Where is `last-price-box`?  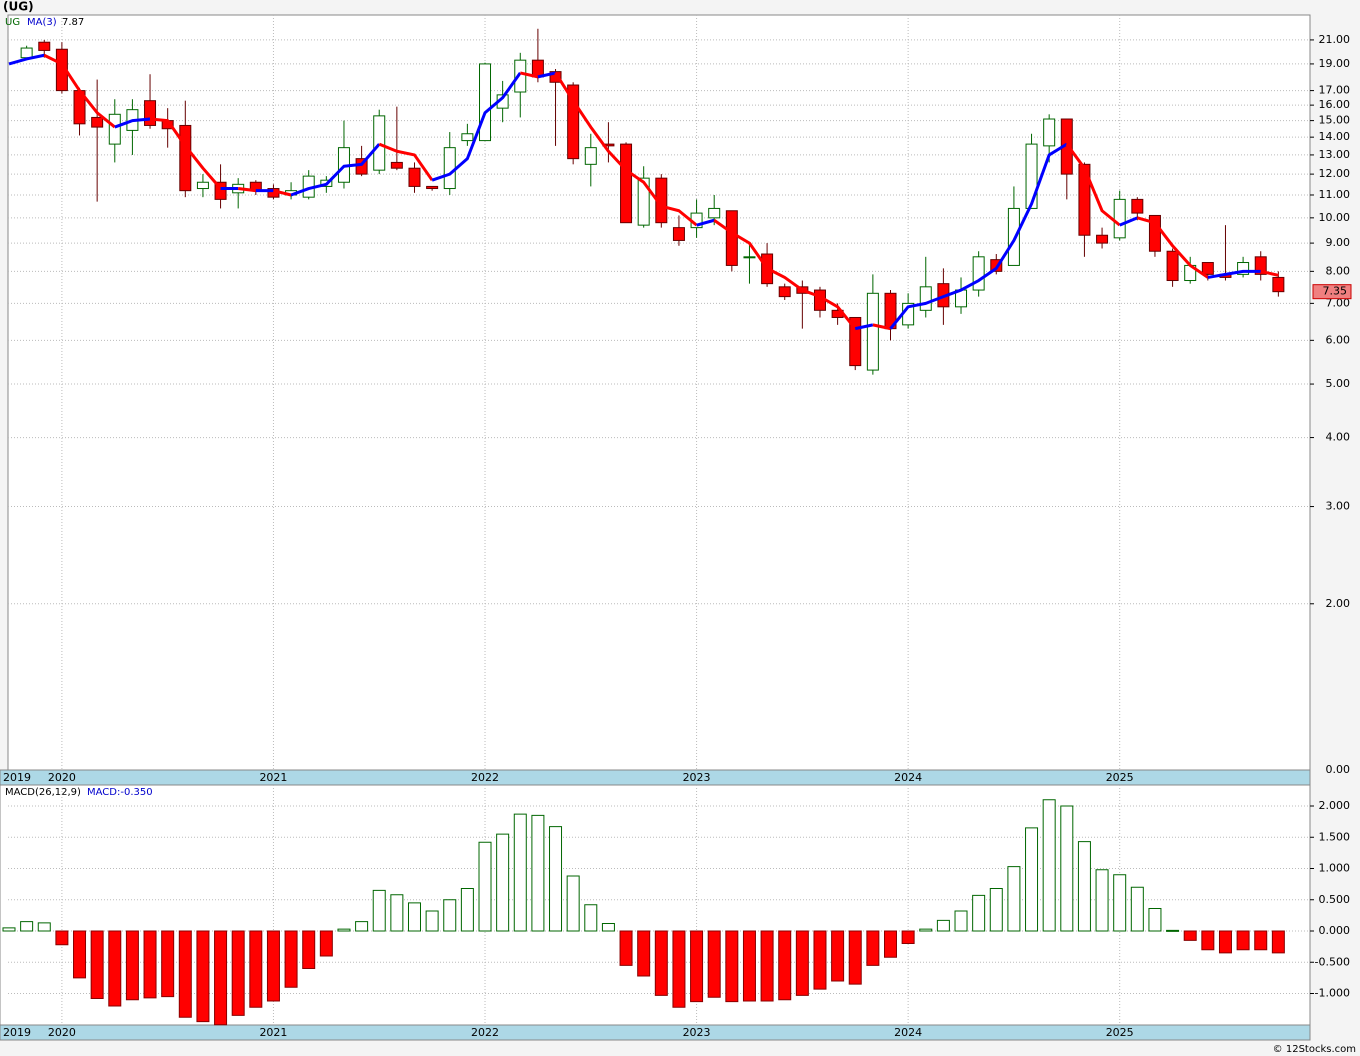 last-price-box is located at coordinates (1332, 292).